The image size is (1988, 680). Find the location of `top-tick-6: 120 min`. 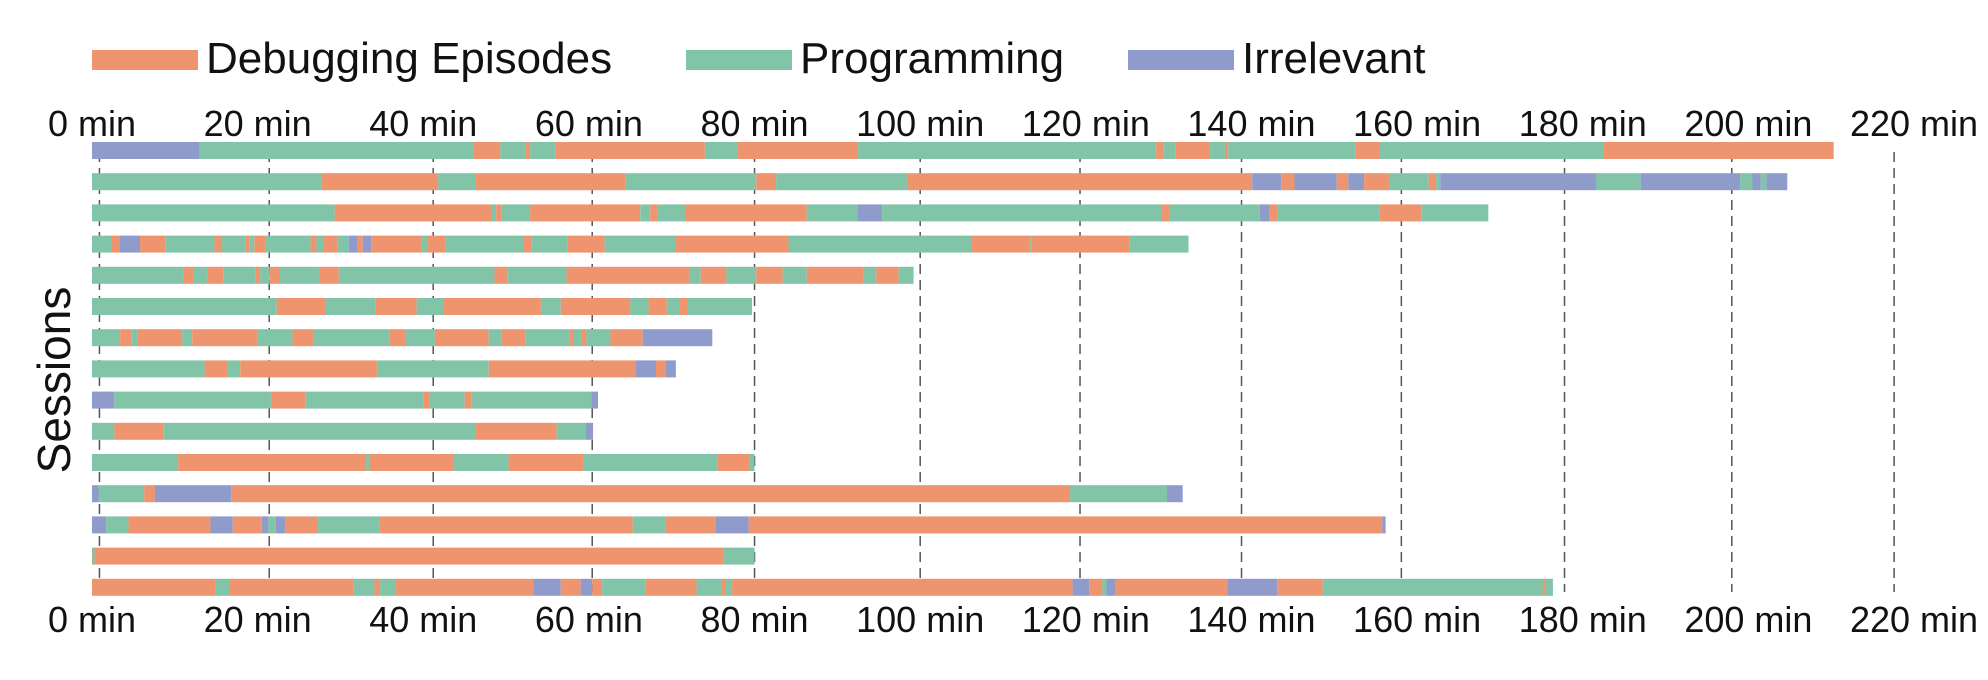

top-tick-6: 120 min is located at coordinates (1086, 123).